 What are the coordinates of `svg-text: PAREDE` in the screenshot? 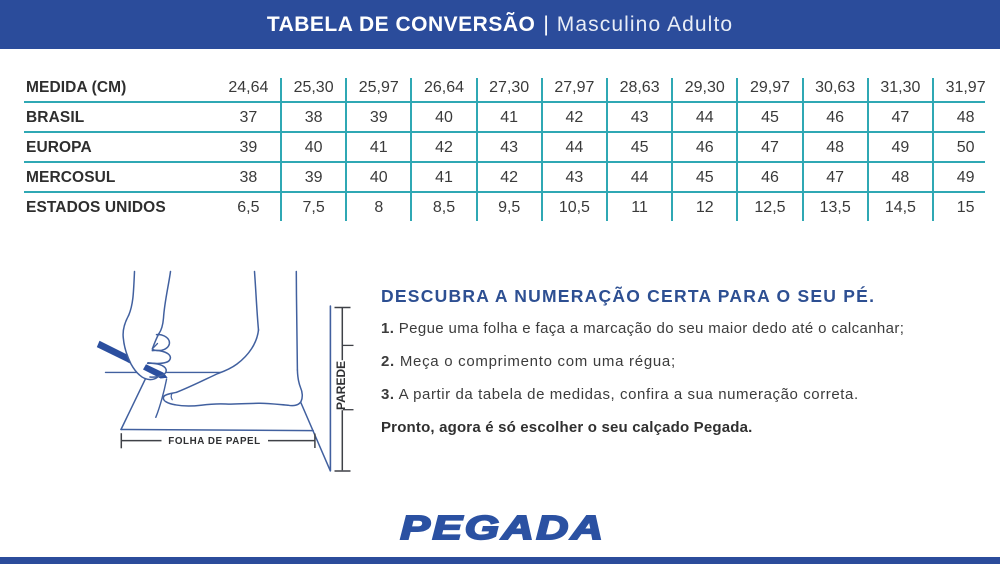 It's located at (341, 385).